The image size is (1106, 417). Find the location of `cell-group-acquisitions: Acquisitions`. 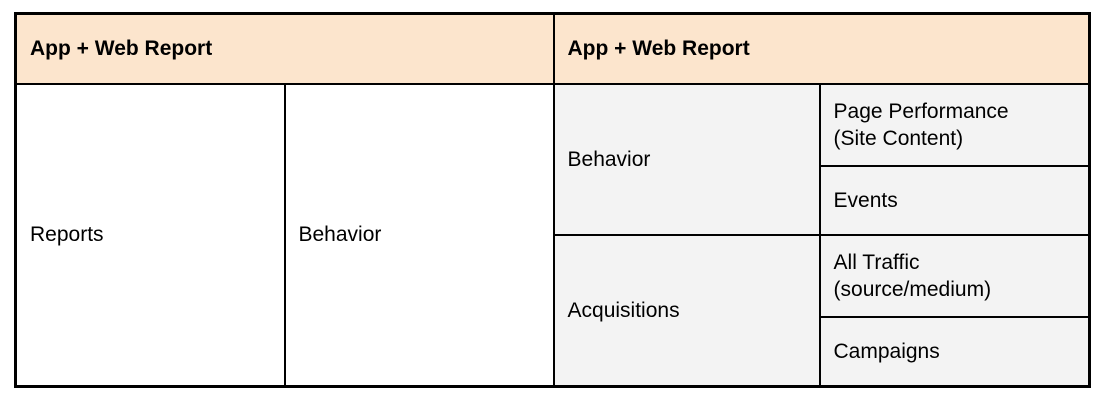

cell-group-acquisitions: Acquisitions is located at coordinates (686, 310).